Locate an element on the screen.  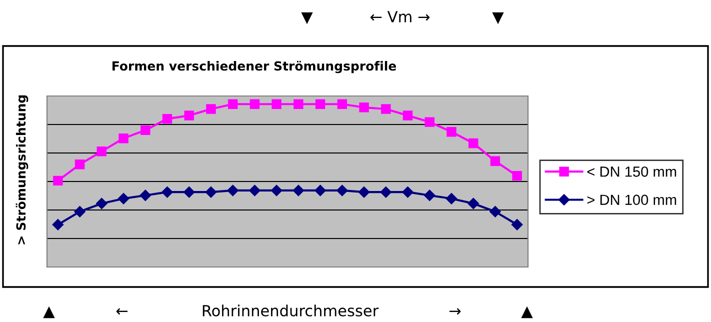
legend-label: > DN 100 mm is located at coordinates (631, 200).